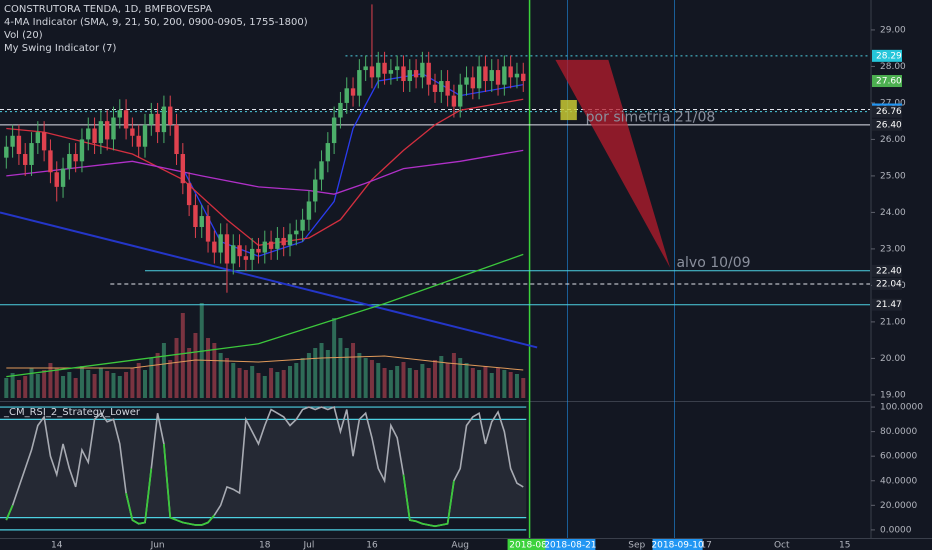  Describe the element at coordinates (157, 545) in the screenshot. I see `x-tick-label: Jun` at that location.